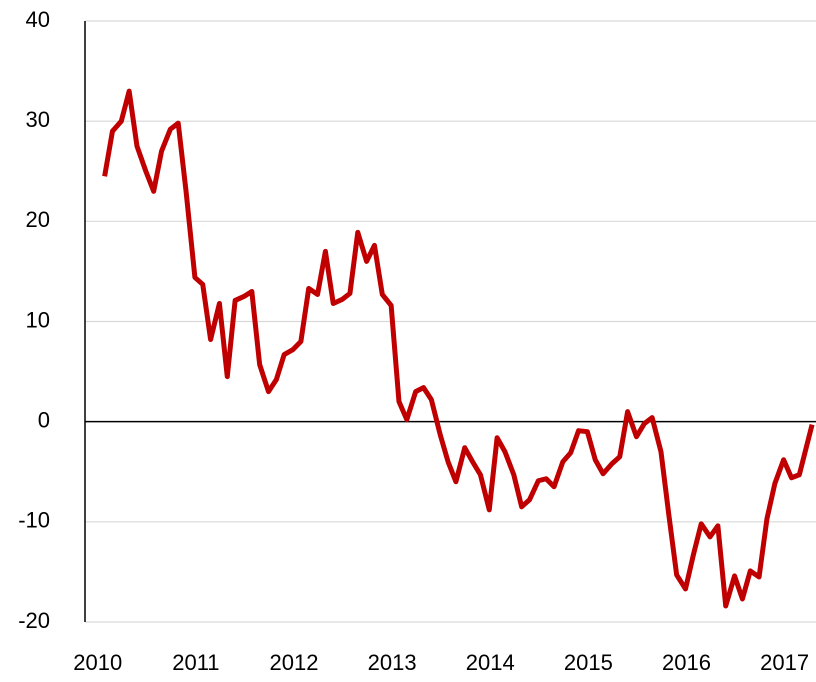 Image resolution: width=816 pixels, height=682 pixels. Describe the element at coordinates (392, 662) in the screenshot. I see `x-tick-label: 2013` at that location.